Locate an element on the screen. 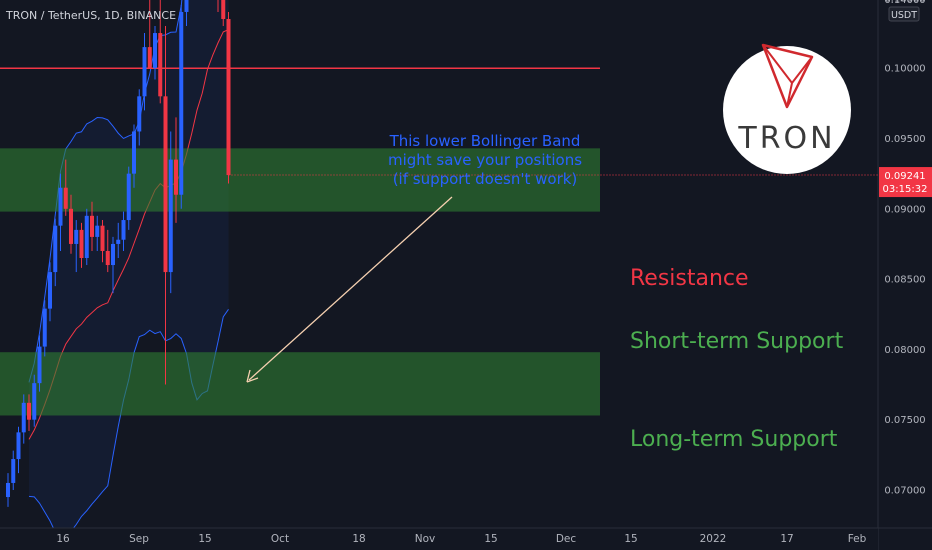 Image resolution: width=932 pixels, height=550 pixels. price-tick: 0.14000 is located at coordinates (904, 3).